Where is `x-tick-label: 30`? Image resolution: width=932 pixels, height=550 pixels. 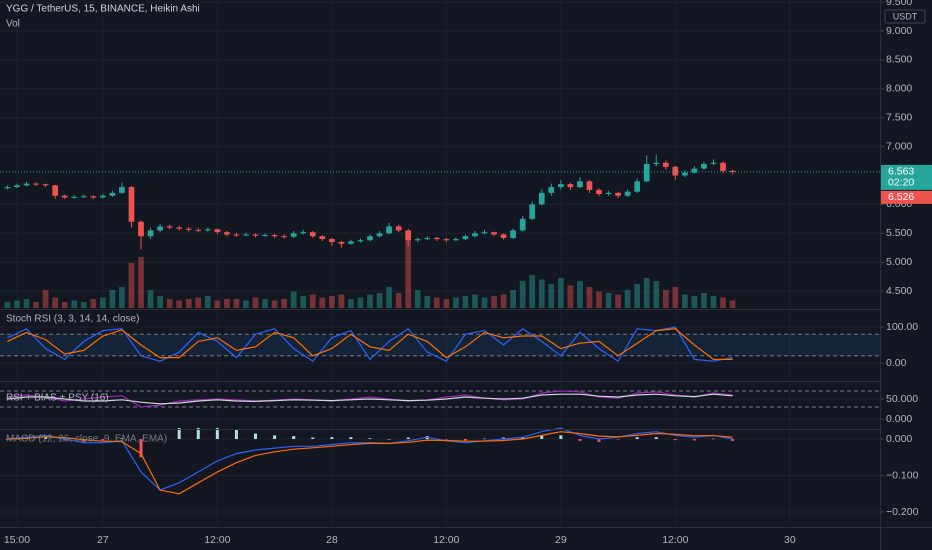 x-tick-label: 30 is located at coordinates (790, 540).